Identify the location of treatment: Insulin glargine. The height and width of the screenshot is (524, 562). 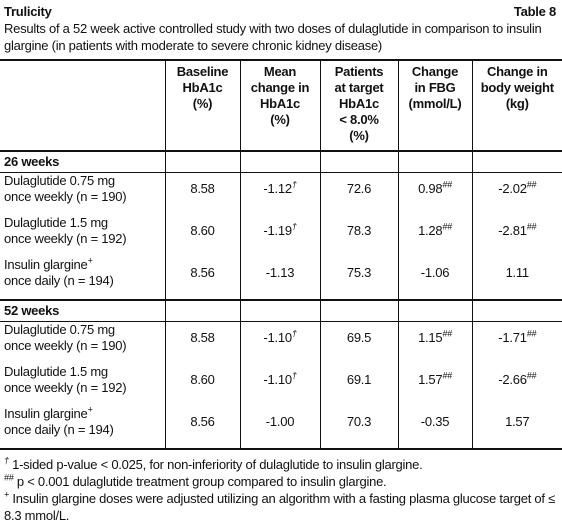
(46, 264).